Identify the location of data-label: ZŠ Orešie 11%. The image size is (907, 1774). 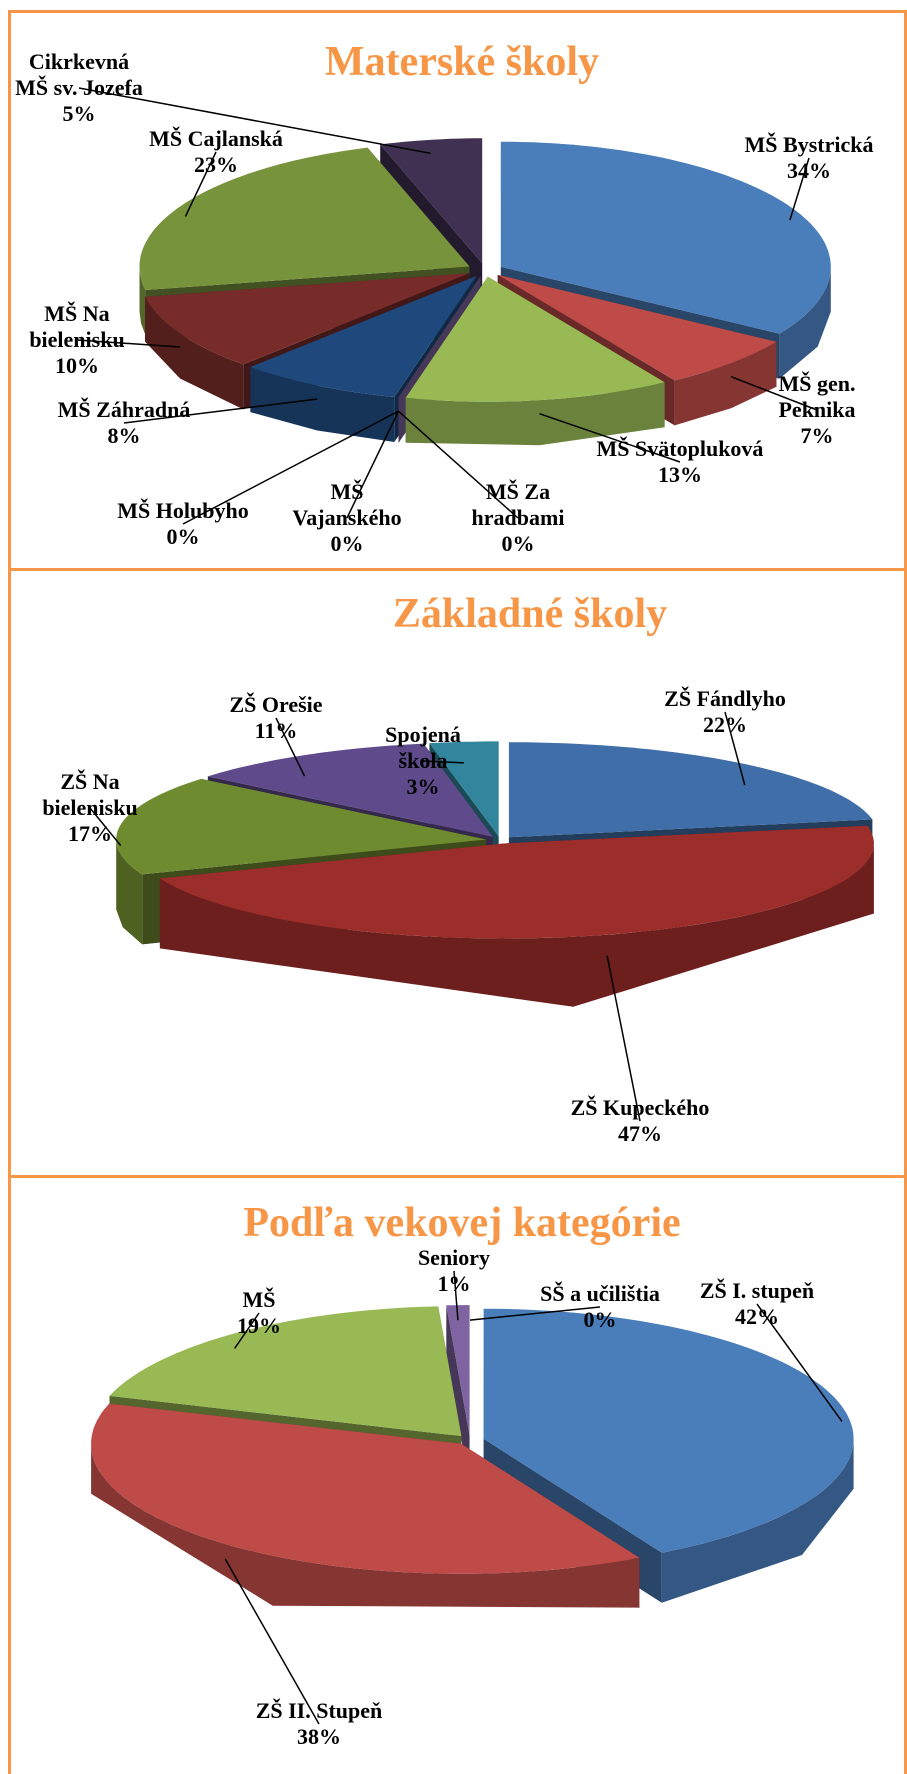
(276, 718).